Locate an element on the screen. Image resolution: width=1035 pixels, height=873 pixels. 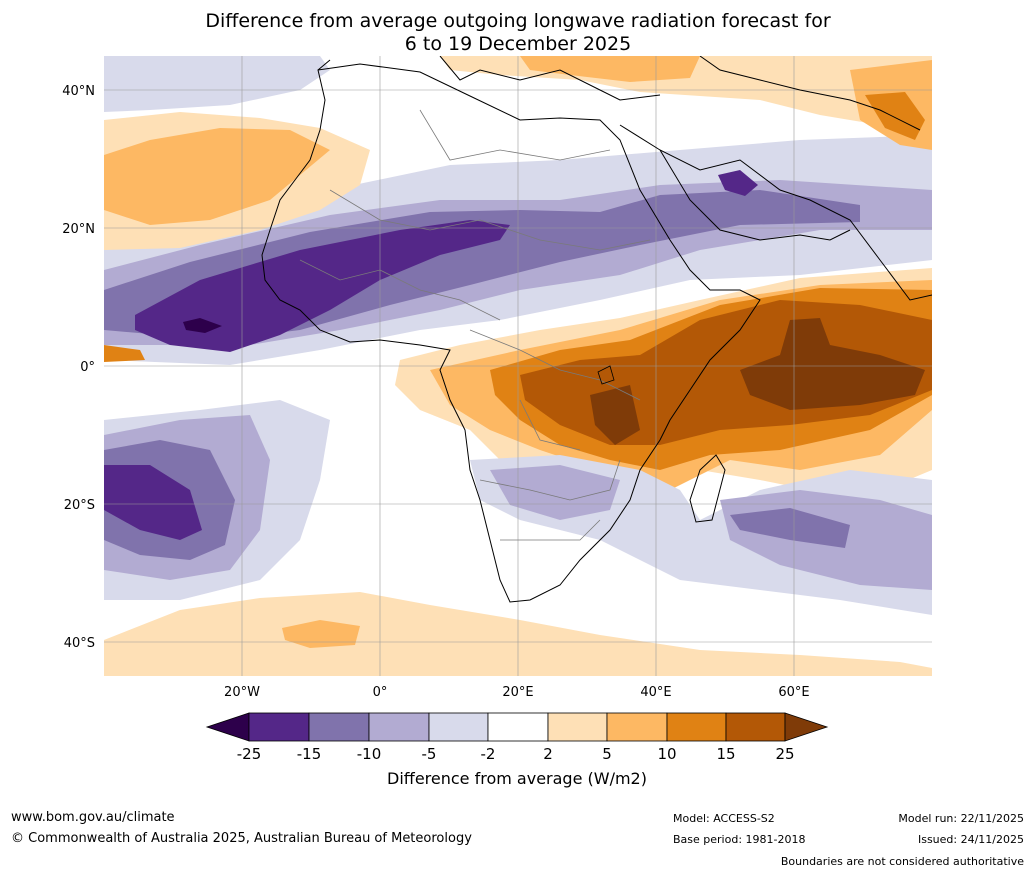
colorbar-labels: -25 -15 -10 -5 -2 2 5 10 15 25 is located at coordinates (516, 754).